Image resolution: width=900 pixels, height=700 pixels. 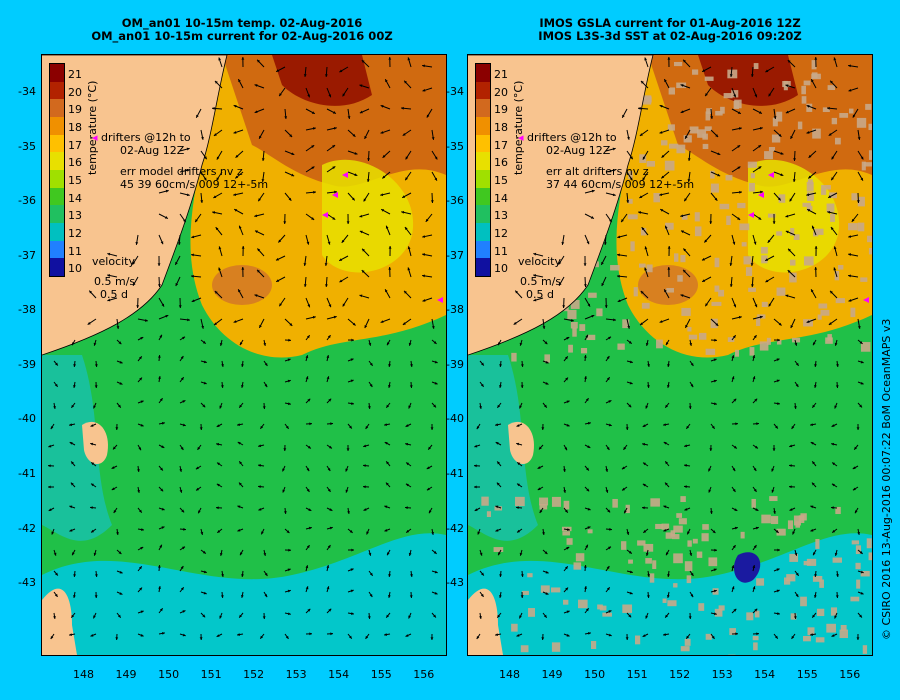 What do you see at coordinates (455, 92) in the screenshot?
I see `y-tick-label: -34` at bounding box center [455, 92].